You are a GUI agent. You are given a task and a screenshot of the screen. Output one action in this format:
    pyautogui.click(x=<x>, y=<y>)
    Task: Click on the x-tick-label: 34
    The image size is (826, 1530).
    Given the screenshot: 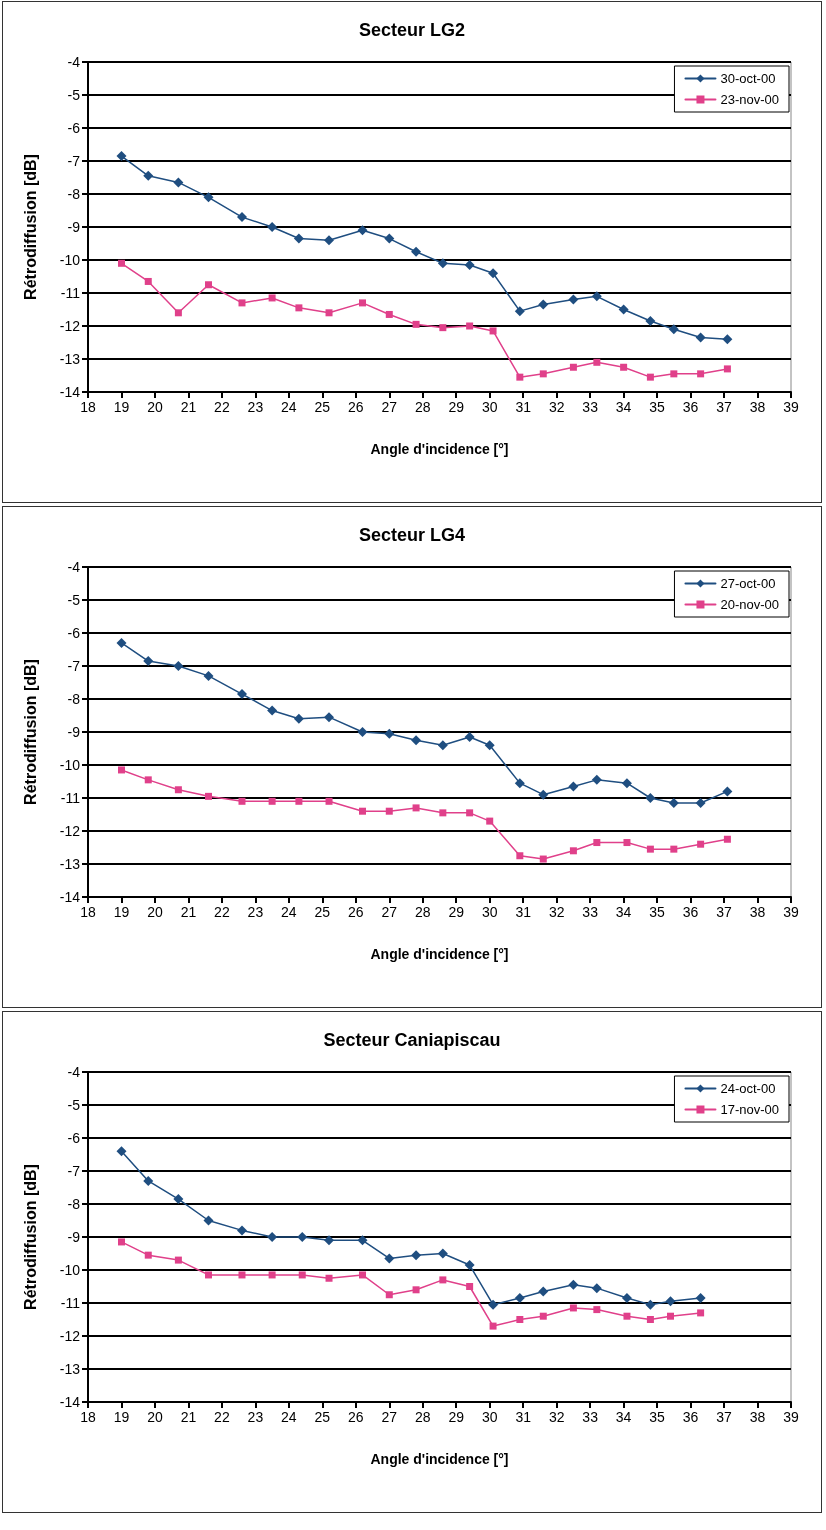 What is the action you would take?
    pyautogui.click(x=623, y=912)
    